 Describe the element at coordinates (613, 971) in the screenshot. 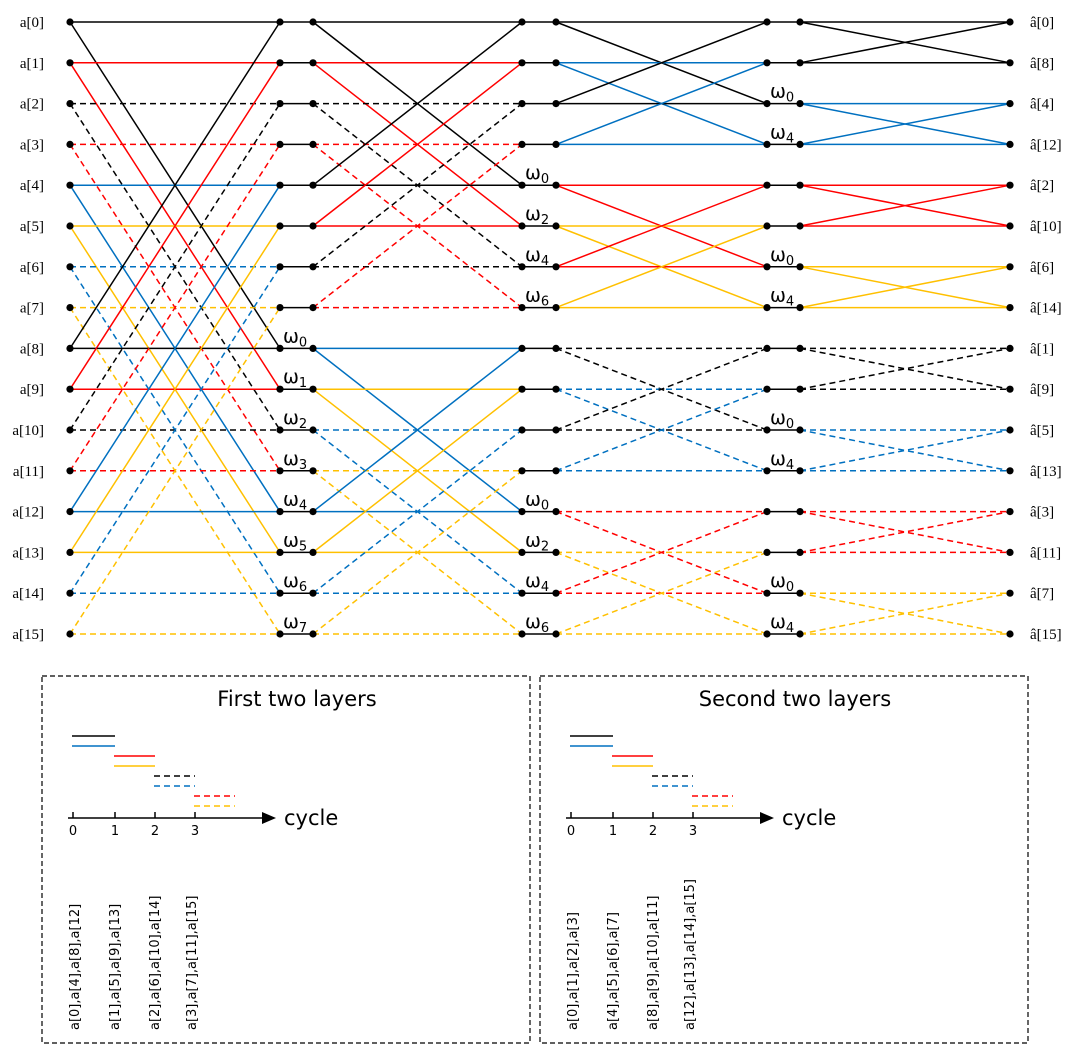

I see `cycle-group-label: a[4],a[5],a[6],a[7]` at that location.